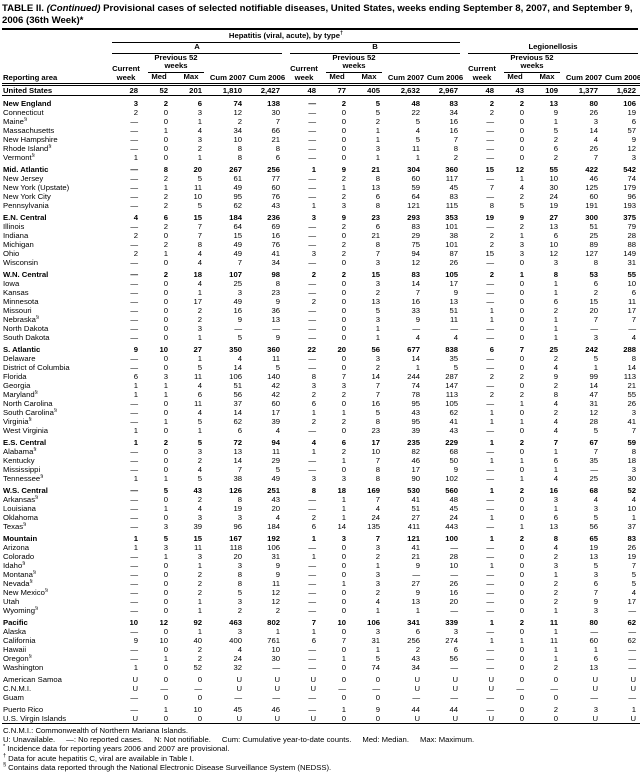  What do you see at coordinates (556, 403) in the screenshot?
I see `value-cell: 4` at bounding box center [556, 403].